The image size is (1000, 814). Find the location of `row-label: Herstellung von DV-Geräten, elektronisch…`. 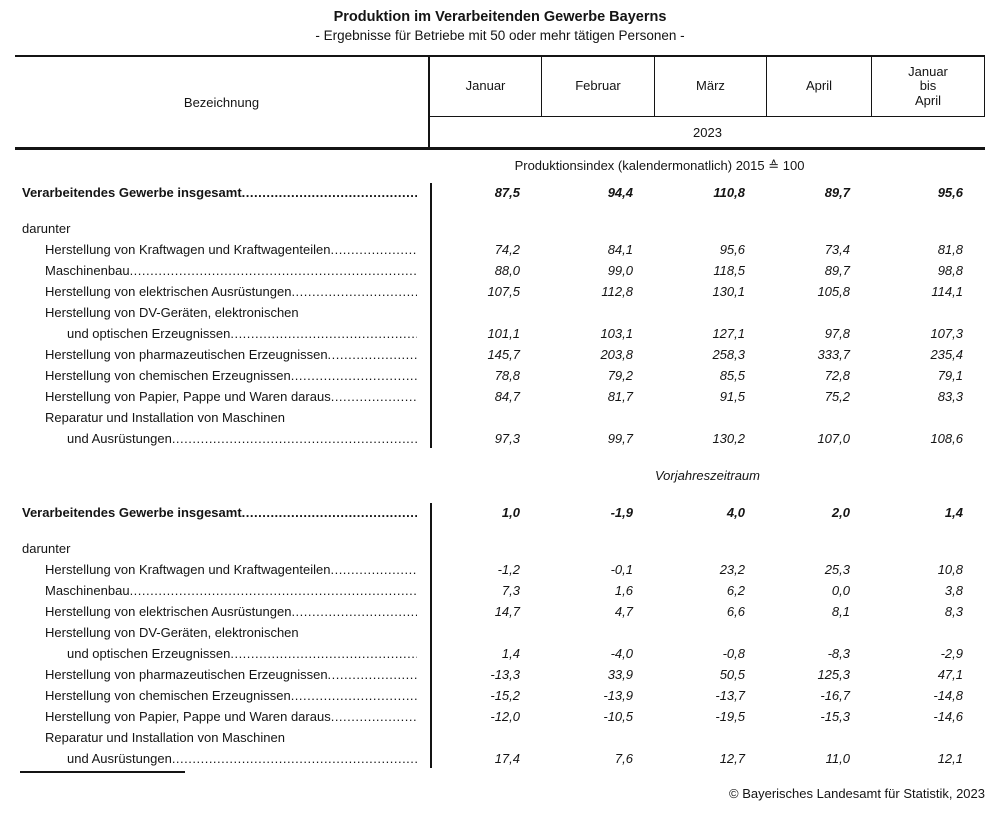

row-label: Herstellung von DV-Geräten, elektronisch… is located at coordinates (172, 632).